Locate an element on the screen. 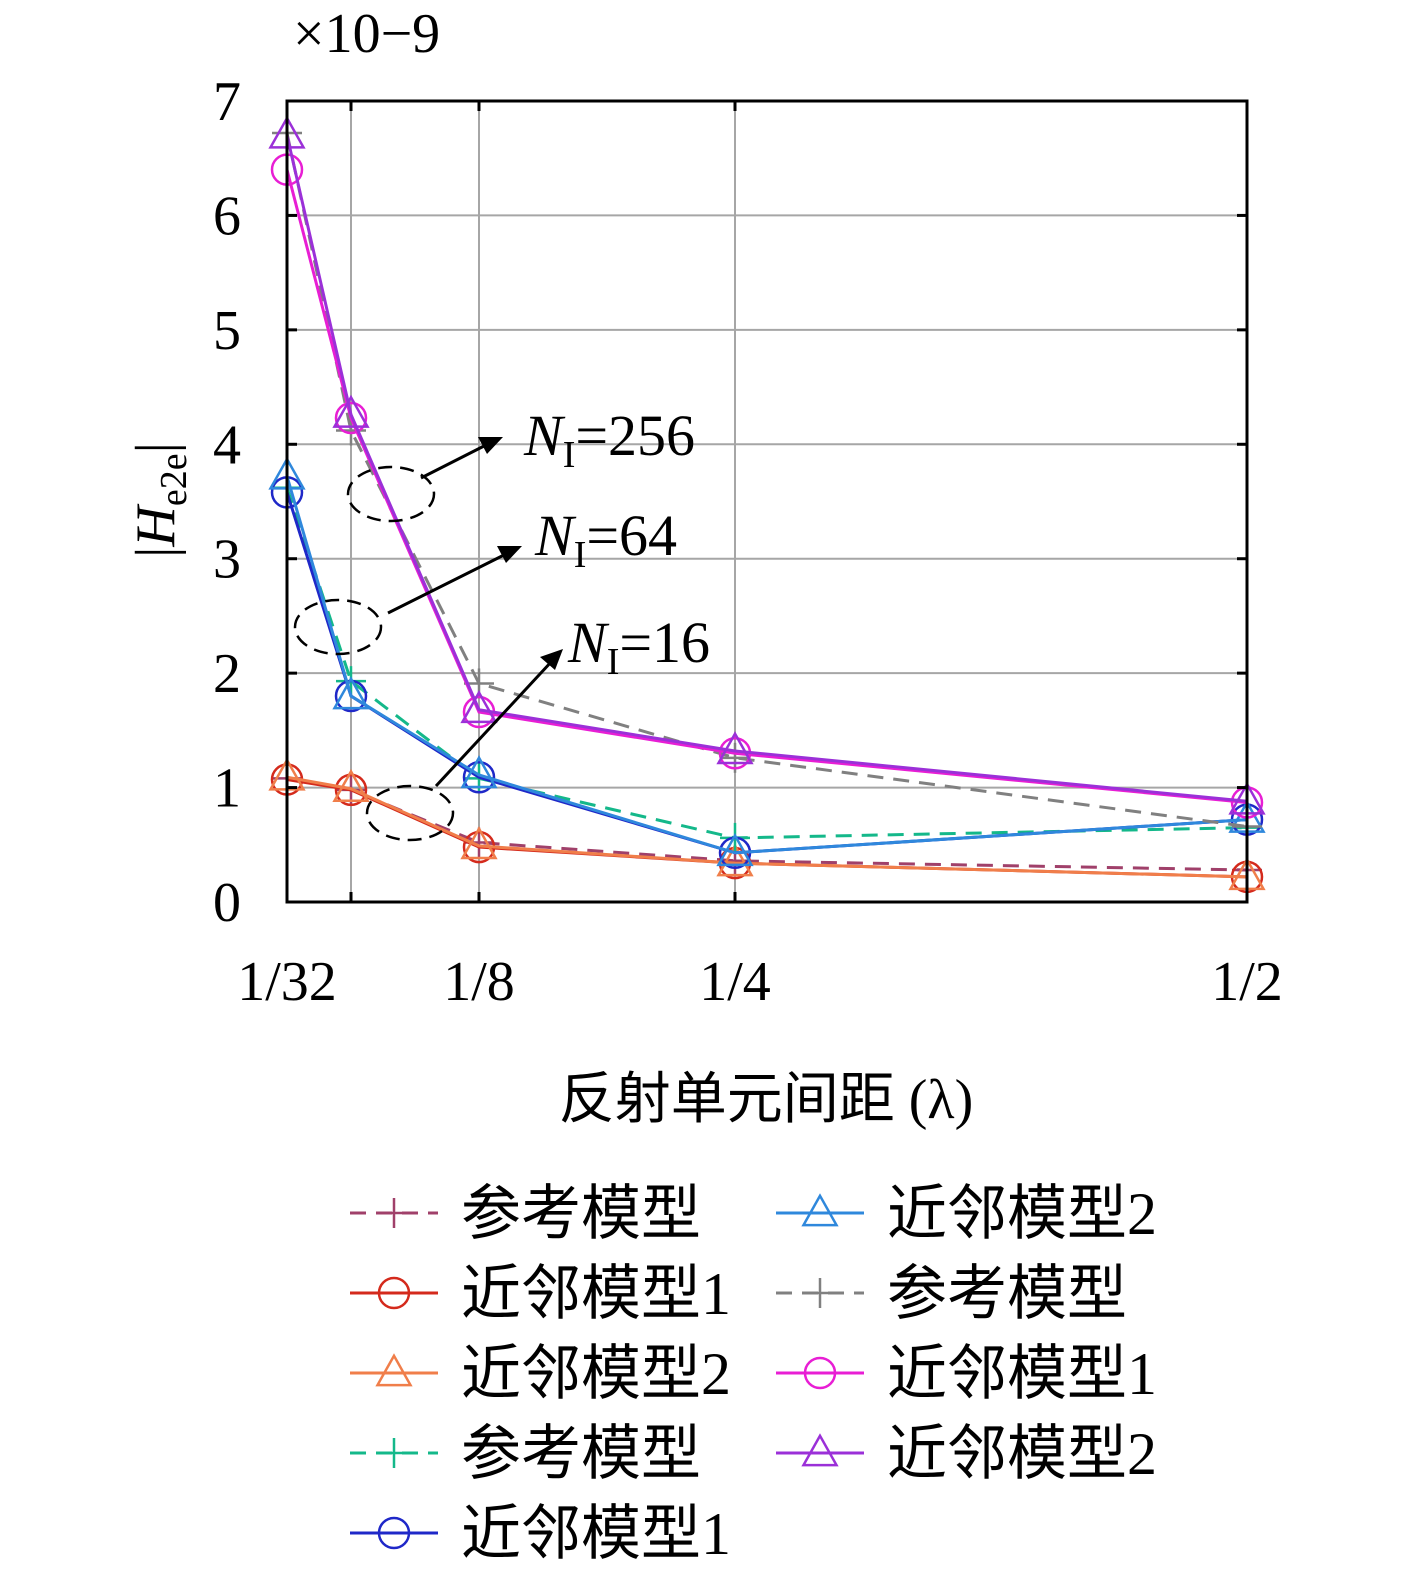  y-axis-title: |He2e| is located at coordinates (160, 500).